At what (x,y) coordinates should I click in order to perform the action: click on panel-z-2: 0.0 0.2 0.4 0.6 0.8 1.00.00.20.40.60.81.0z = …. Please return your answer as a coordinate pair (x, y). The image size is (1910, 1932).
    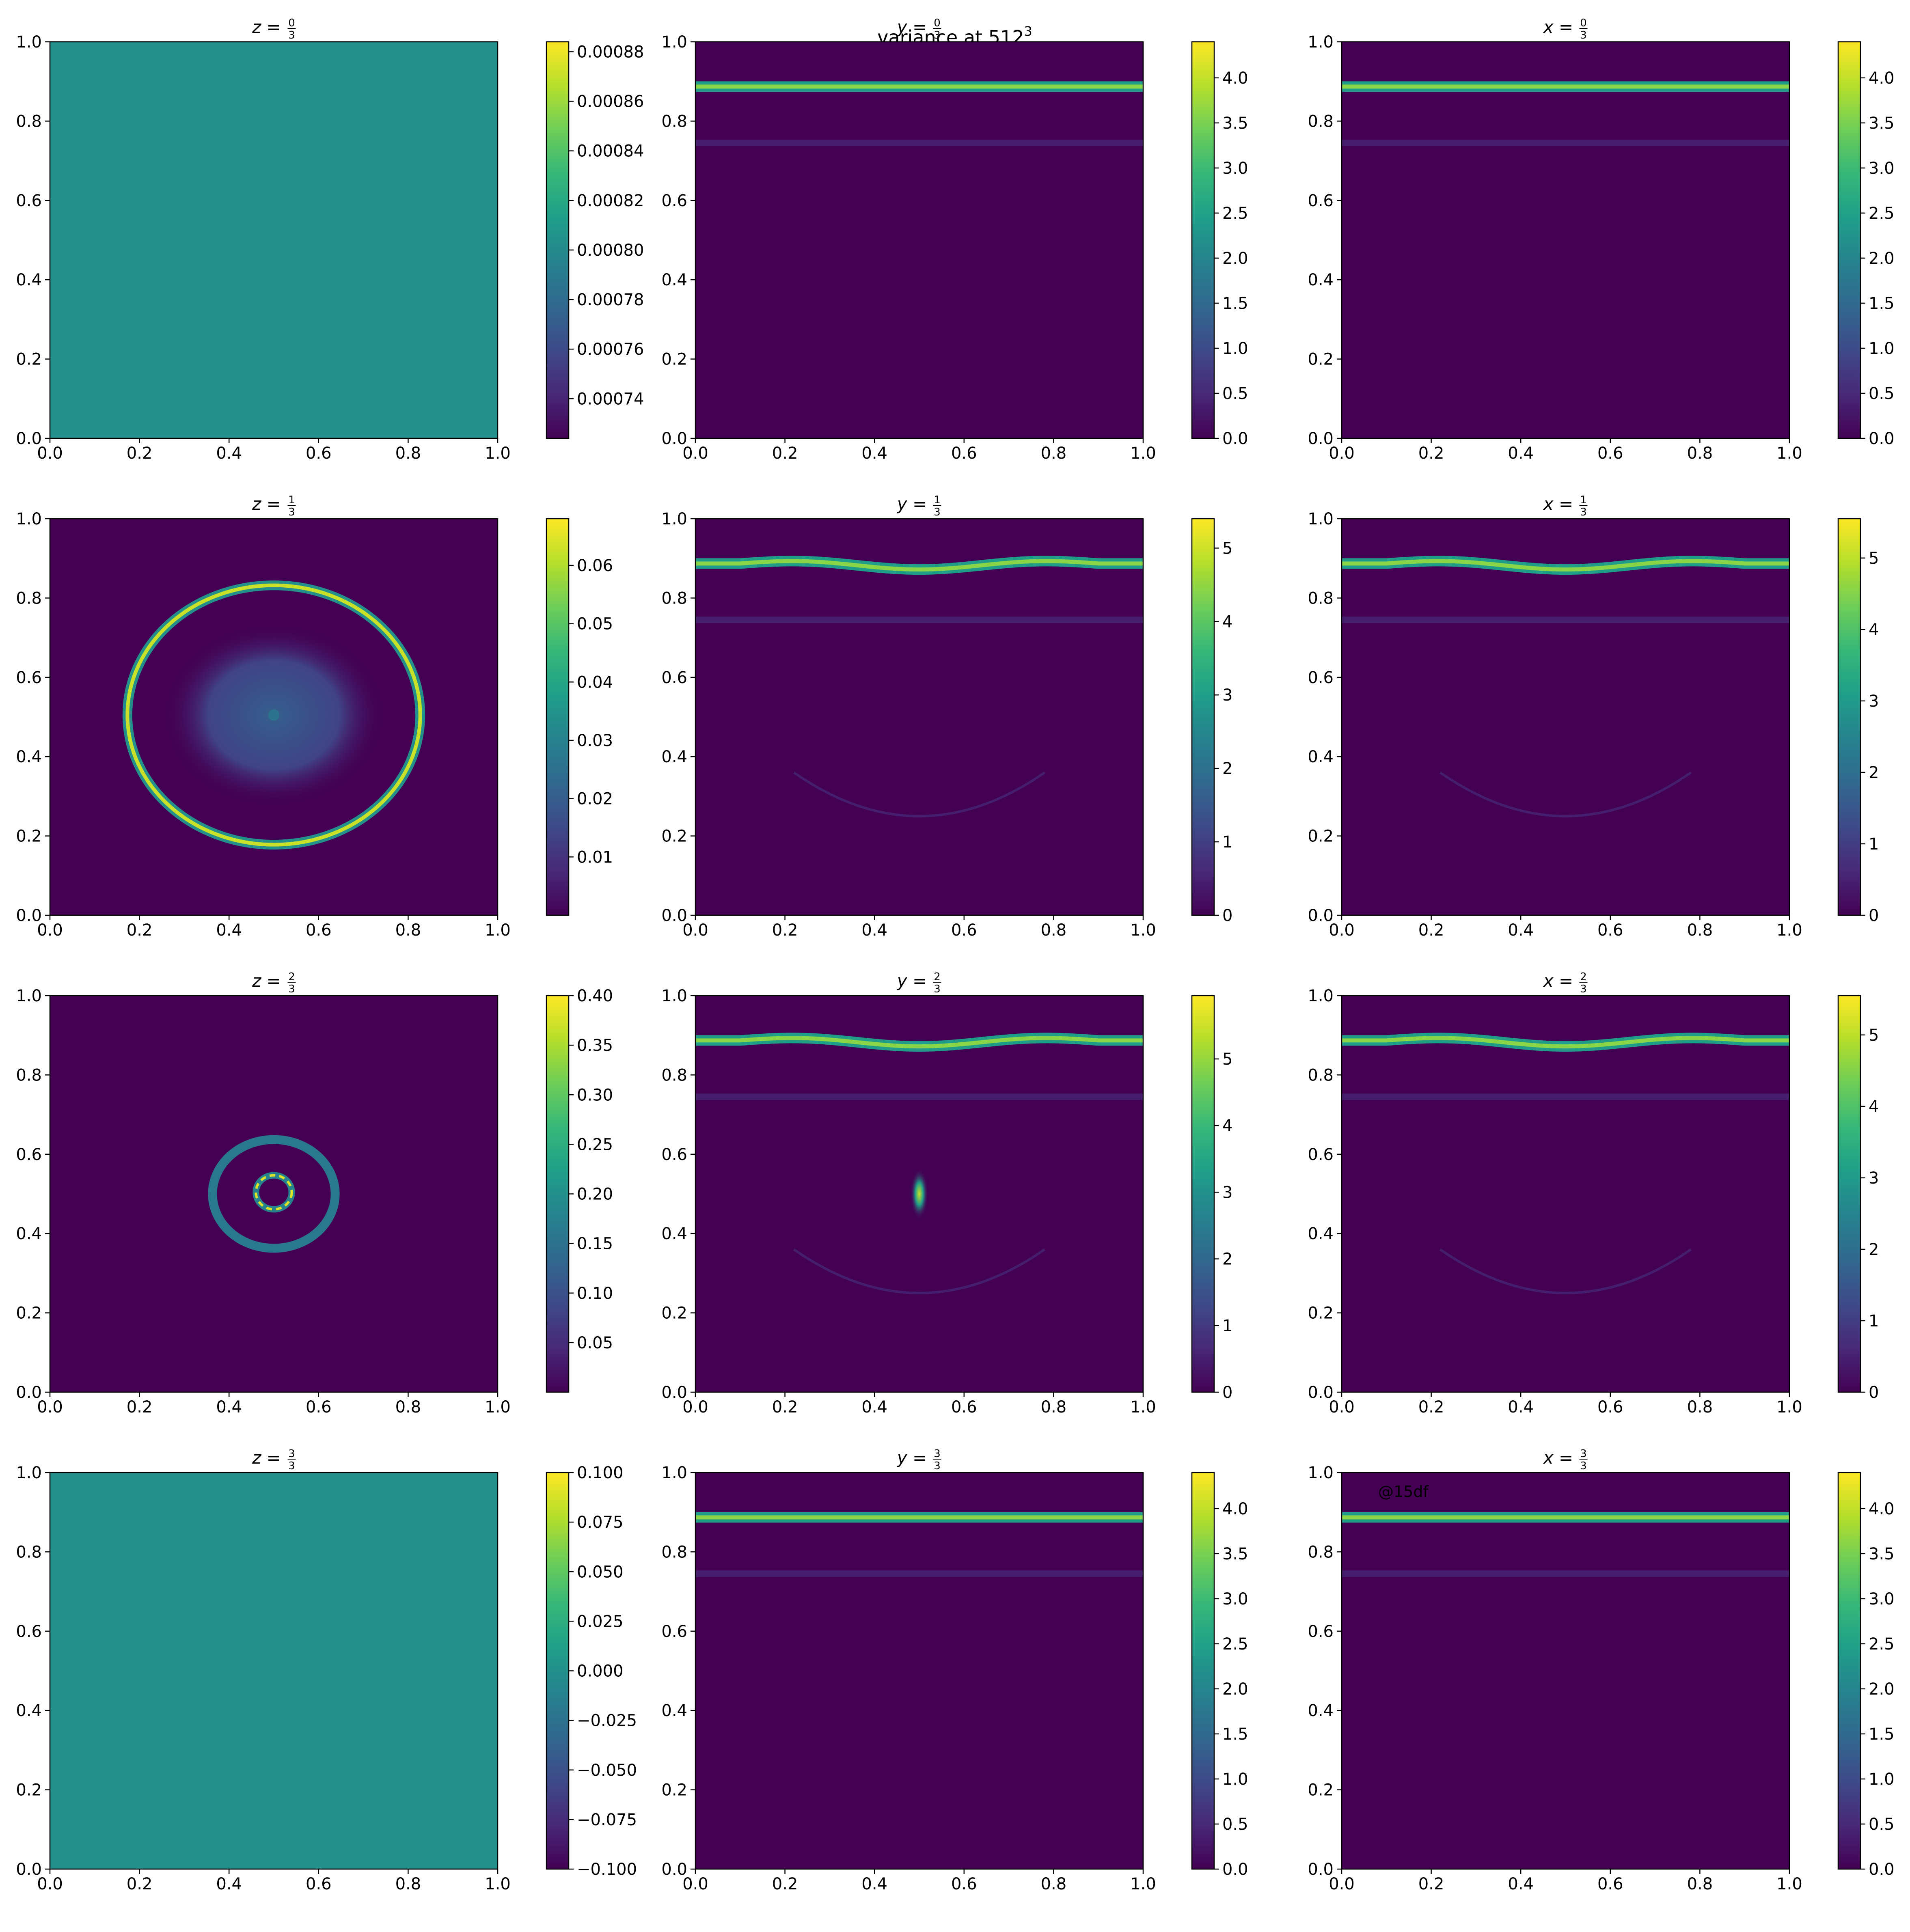
    Looking at the image, I should click on (314, 1194).